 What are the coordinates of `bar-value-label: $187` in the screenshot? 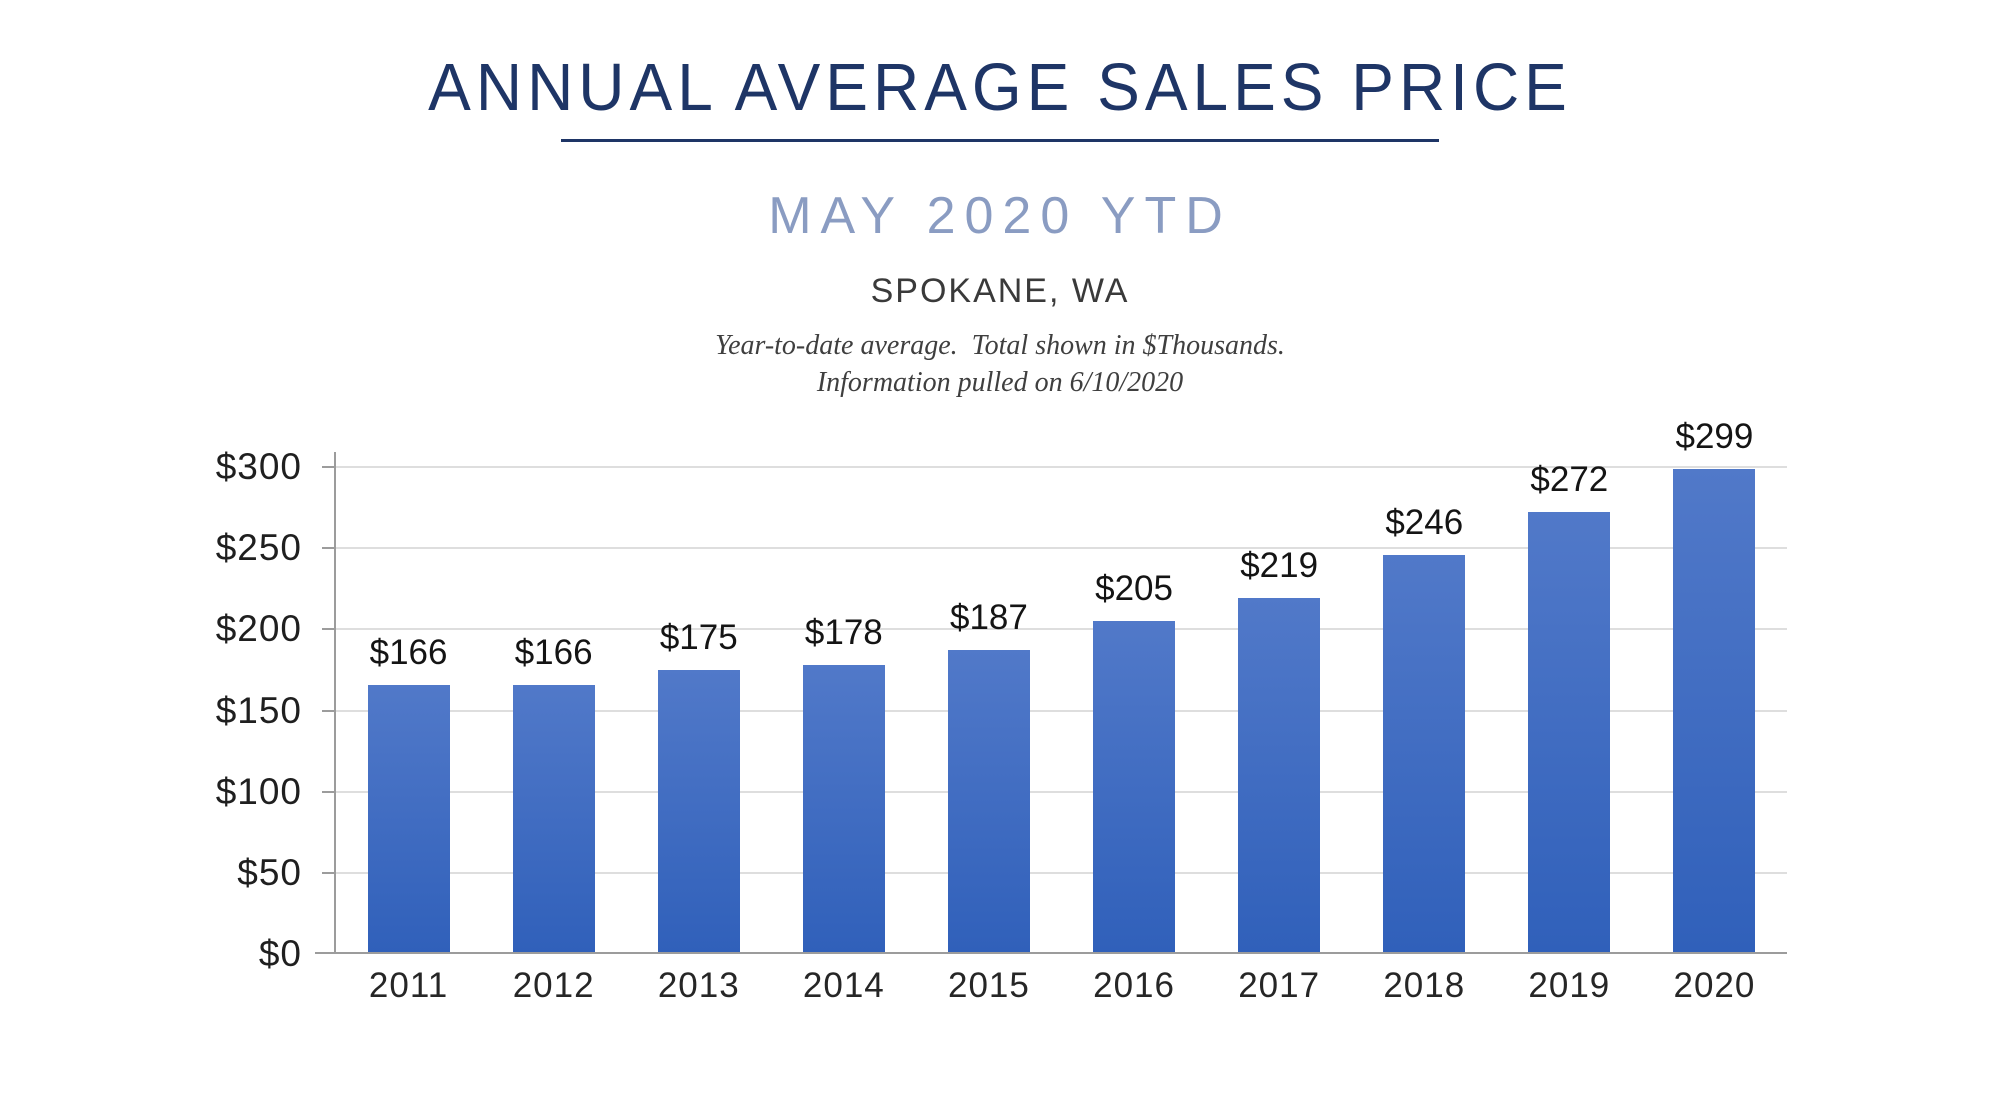 It's located at (989, 618).